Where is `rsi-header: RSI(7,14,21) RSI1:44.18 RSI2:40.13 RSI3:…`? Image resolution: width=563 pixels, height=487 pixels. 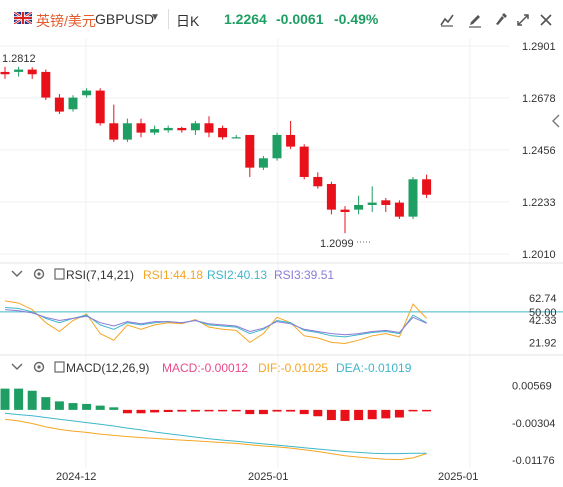
rsi-header: RSI(7,14,21) RSI1:44.18 RSI2:40.13 RSI3:… is located at coordinates (172, 275).